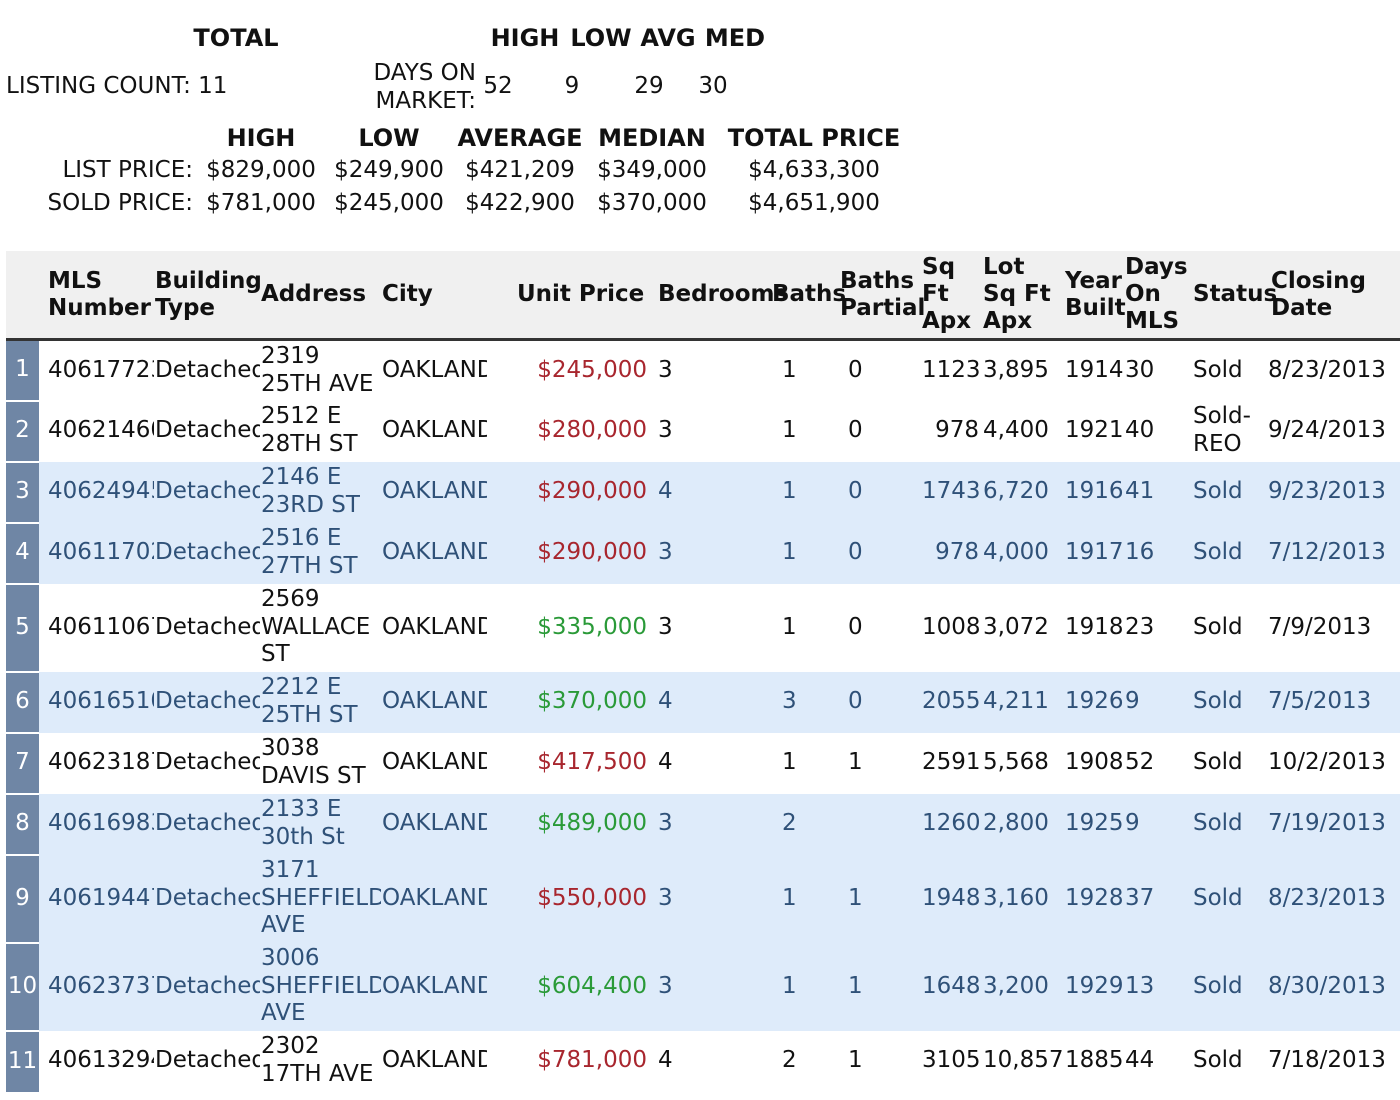 The width and height of the screenshot is (1400, 1100). What do you see at coordinates (313, 762) in the screenshot?
I see `address-cell: 3038 DAVIS ST` at bounding box center [313, 762].